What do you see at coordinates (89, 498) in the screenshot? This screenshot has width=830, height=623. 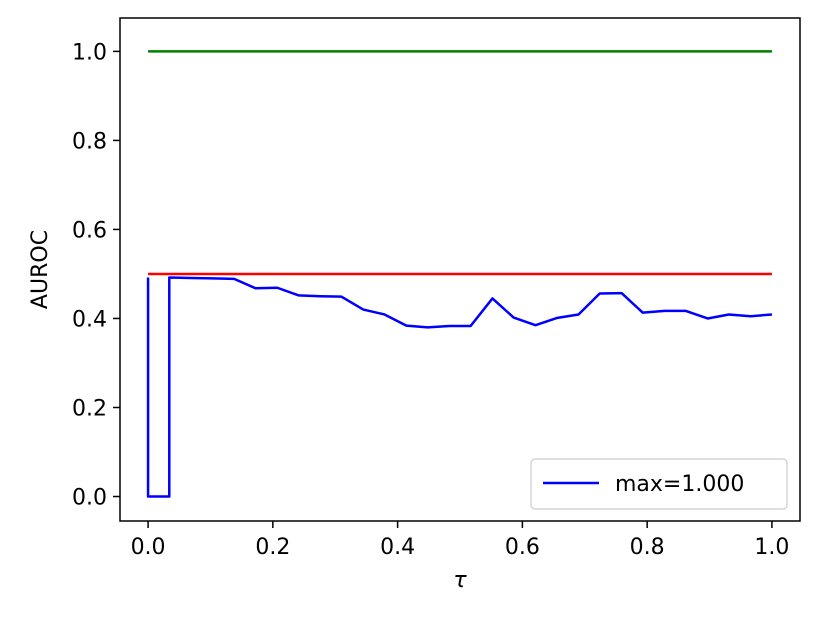 I see `y-tick-label: 0.0` at bounding box center [89, 498].